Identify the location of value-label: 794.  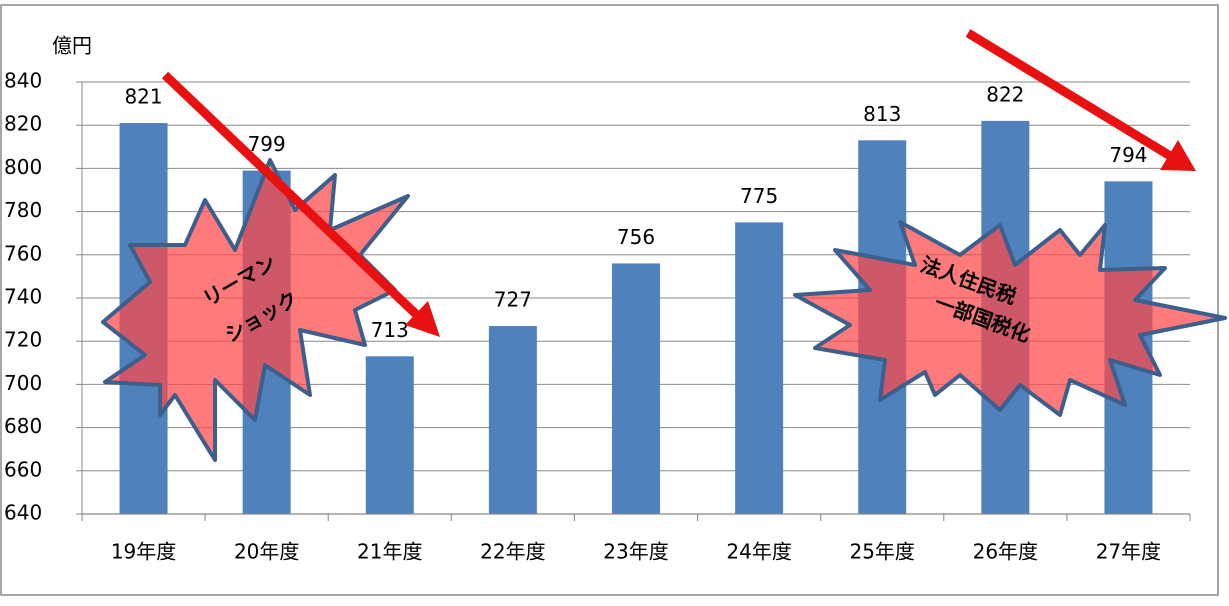
(1128, 155).